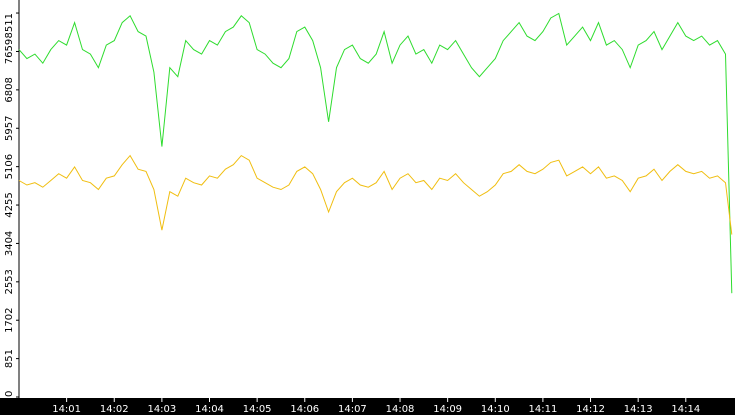 Image resolution: width=735 pixels, height=415 pixels. I want to click on y-tick-label: 1702, so click(9, 319).